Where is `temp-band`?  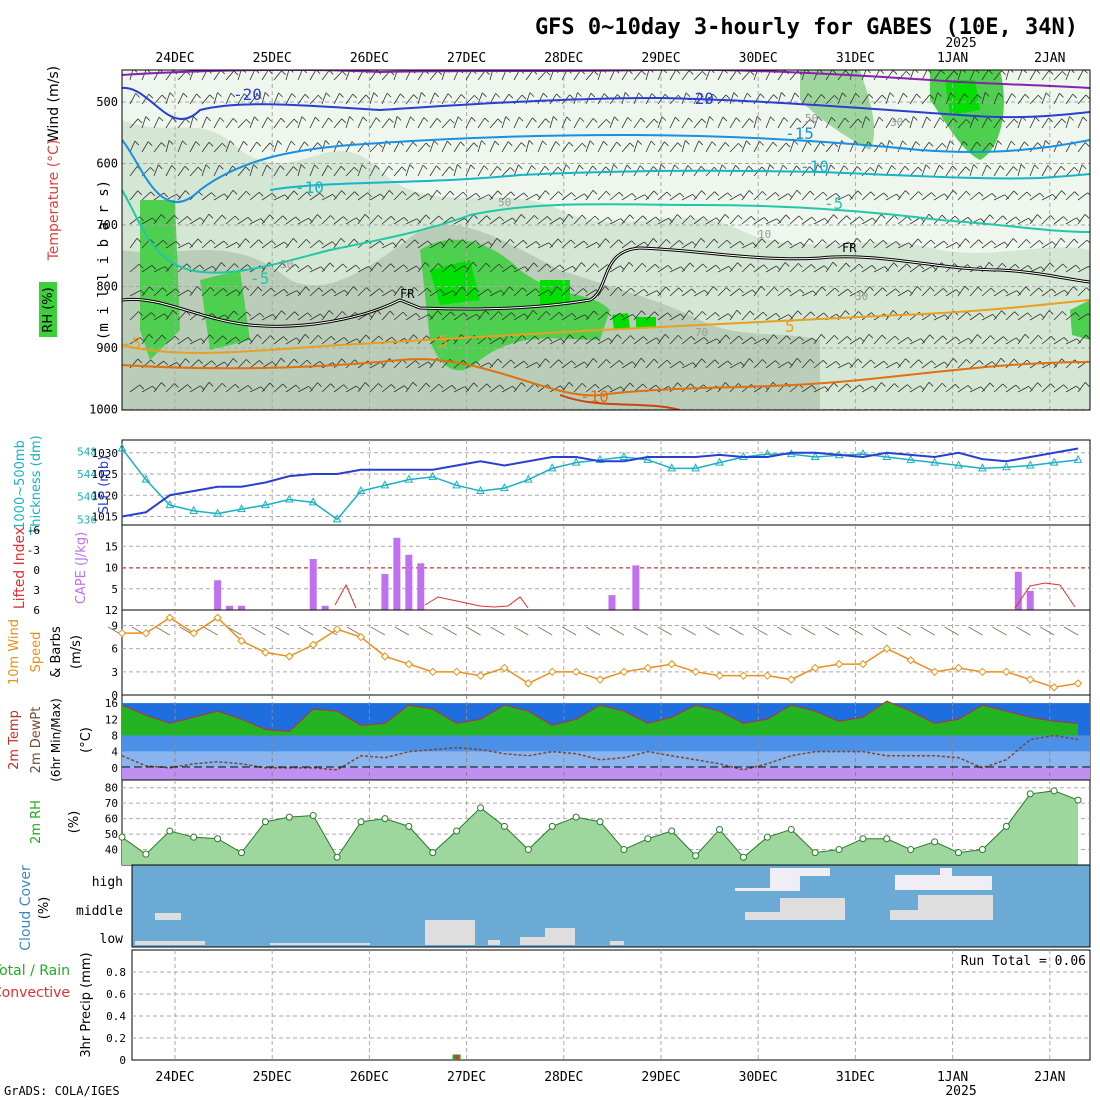
temp-band is located at coordinates (606, 759).